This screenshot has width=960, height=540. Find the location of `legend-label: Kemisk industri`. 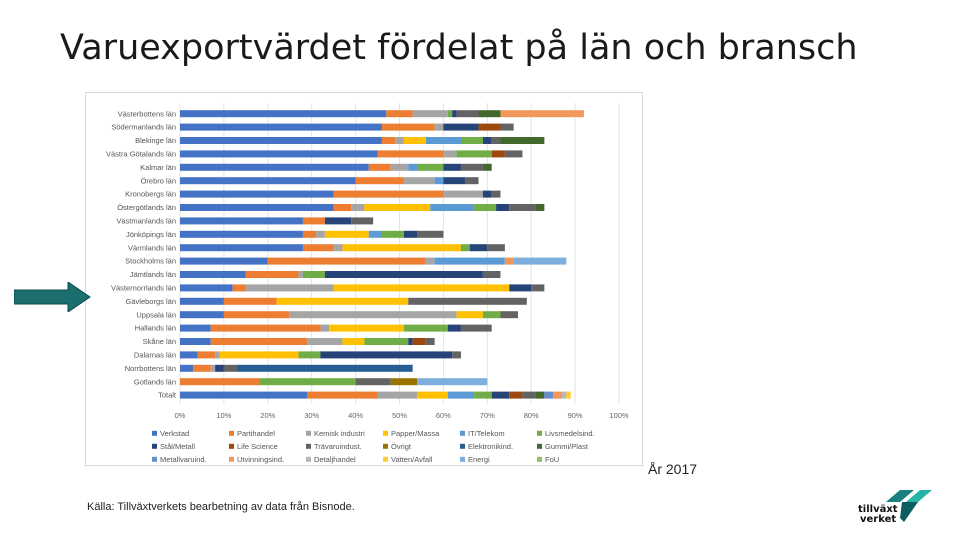

legend-label: Kemisk industri is located at coordinates (339, 433).